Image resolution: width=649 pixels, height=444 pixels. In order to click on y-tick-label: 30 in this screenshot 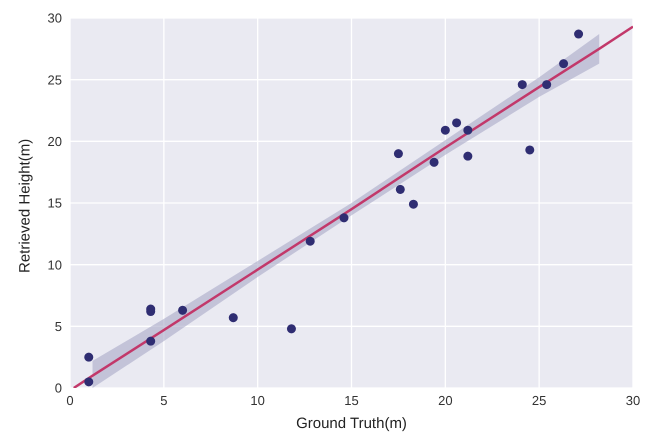, I will do `click(55, 18)`.